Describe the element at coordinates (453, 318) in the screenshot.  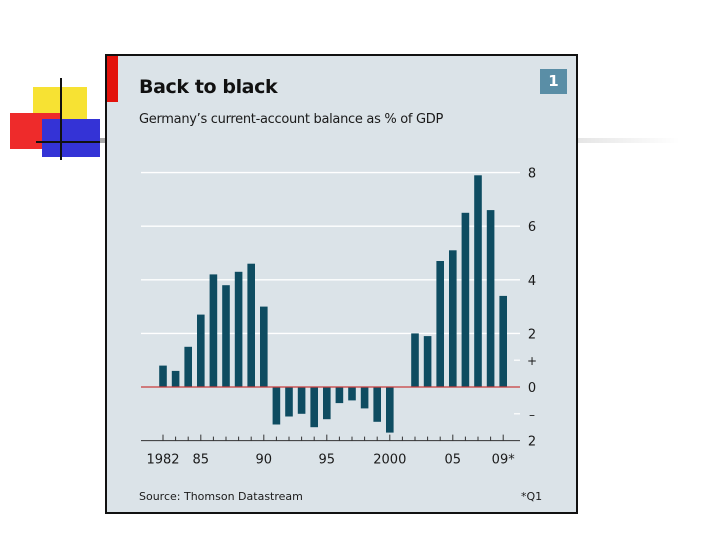
I see `bar-2005` at that location.